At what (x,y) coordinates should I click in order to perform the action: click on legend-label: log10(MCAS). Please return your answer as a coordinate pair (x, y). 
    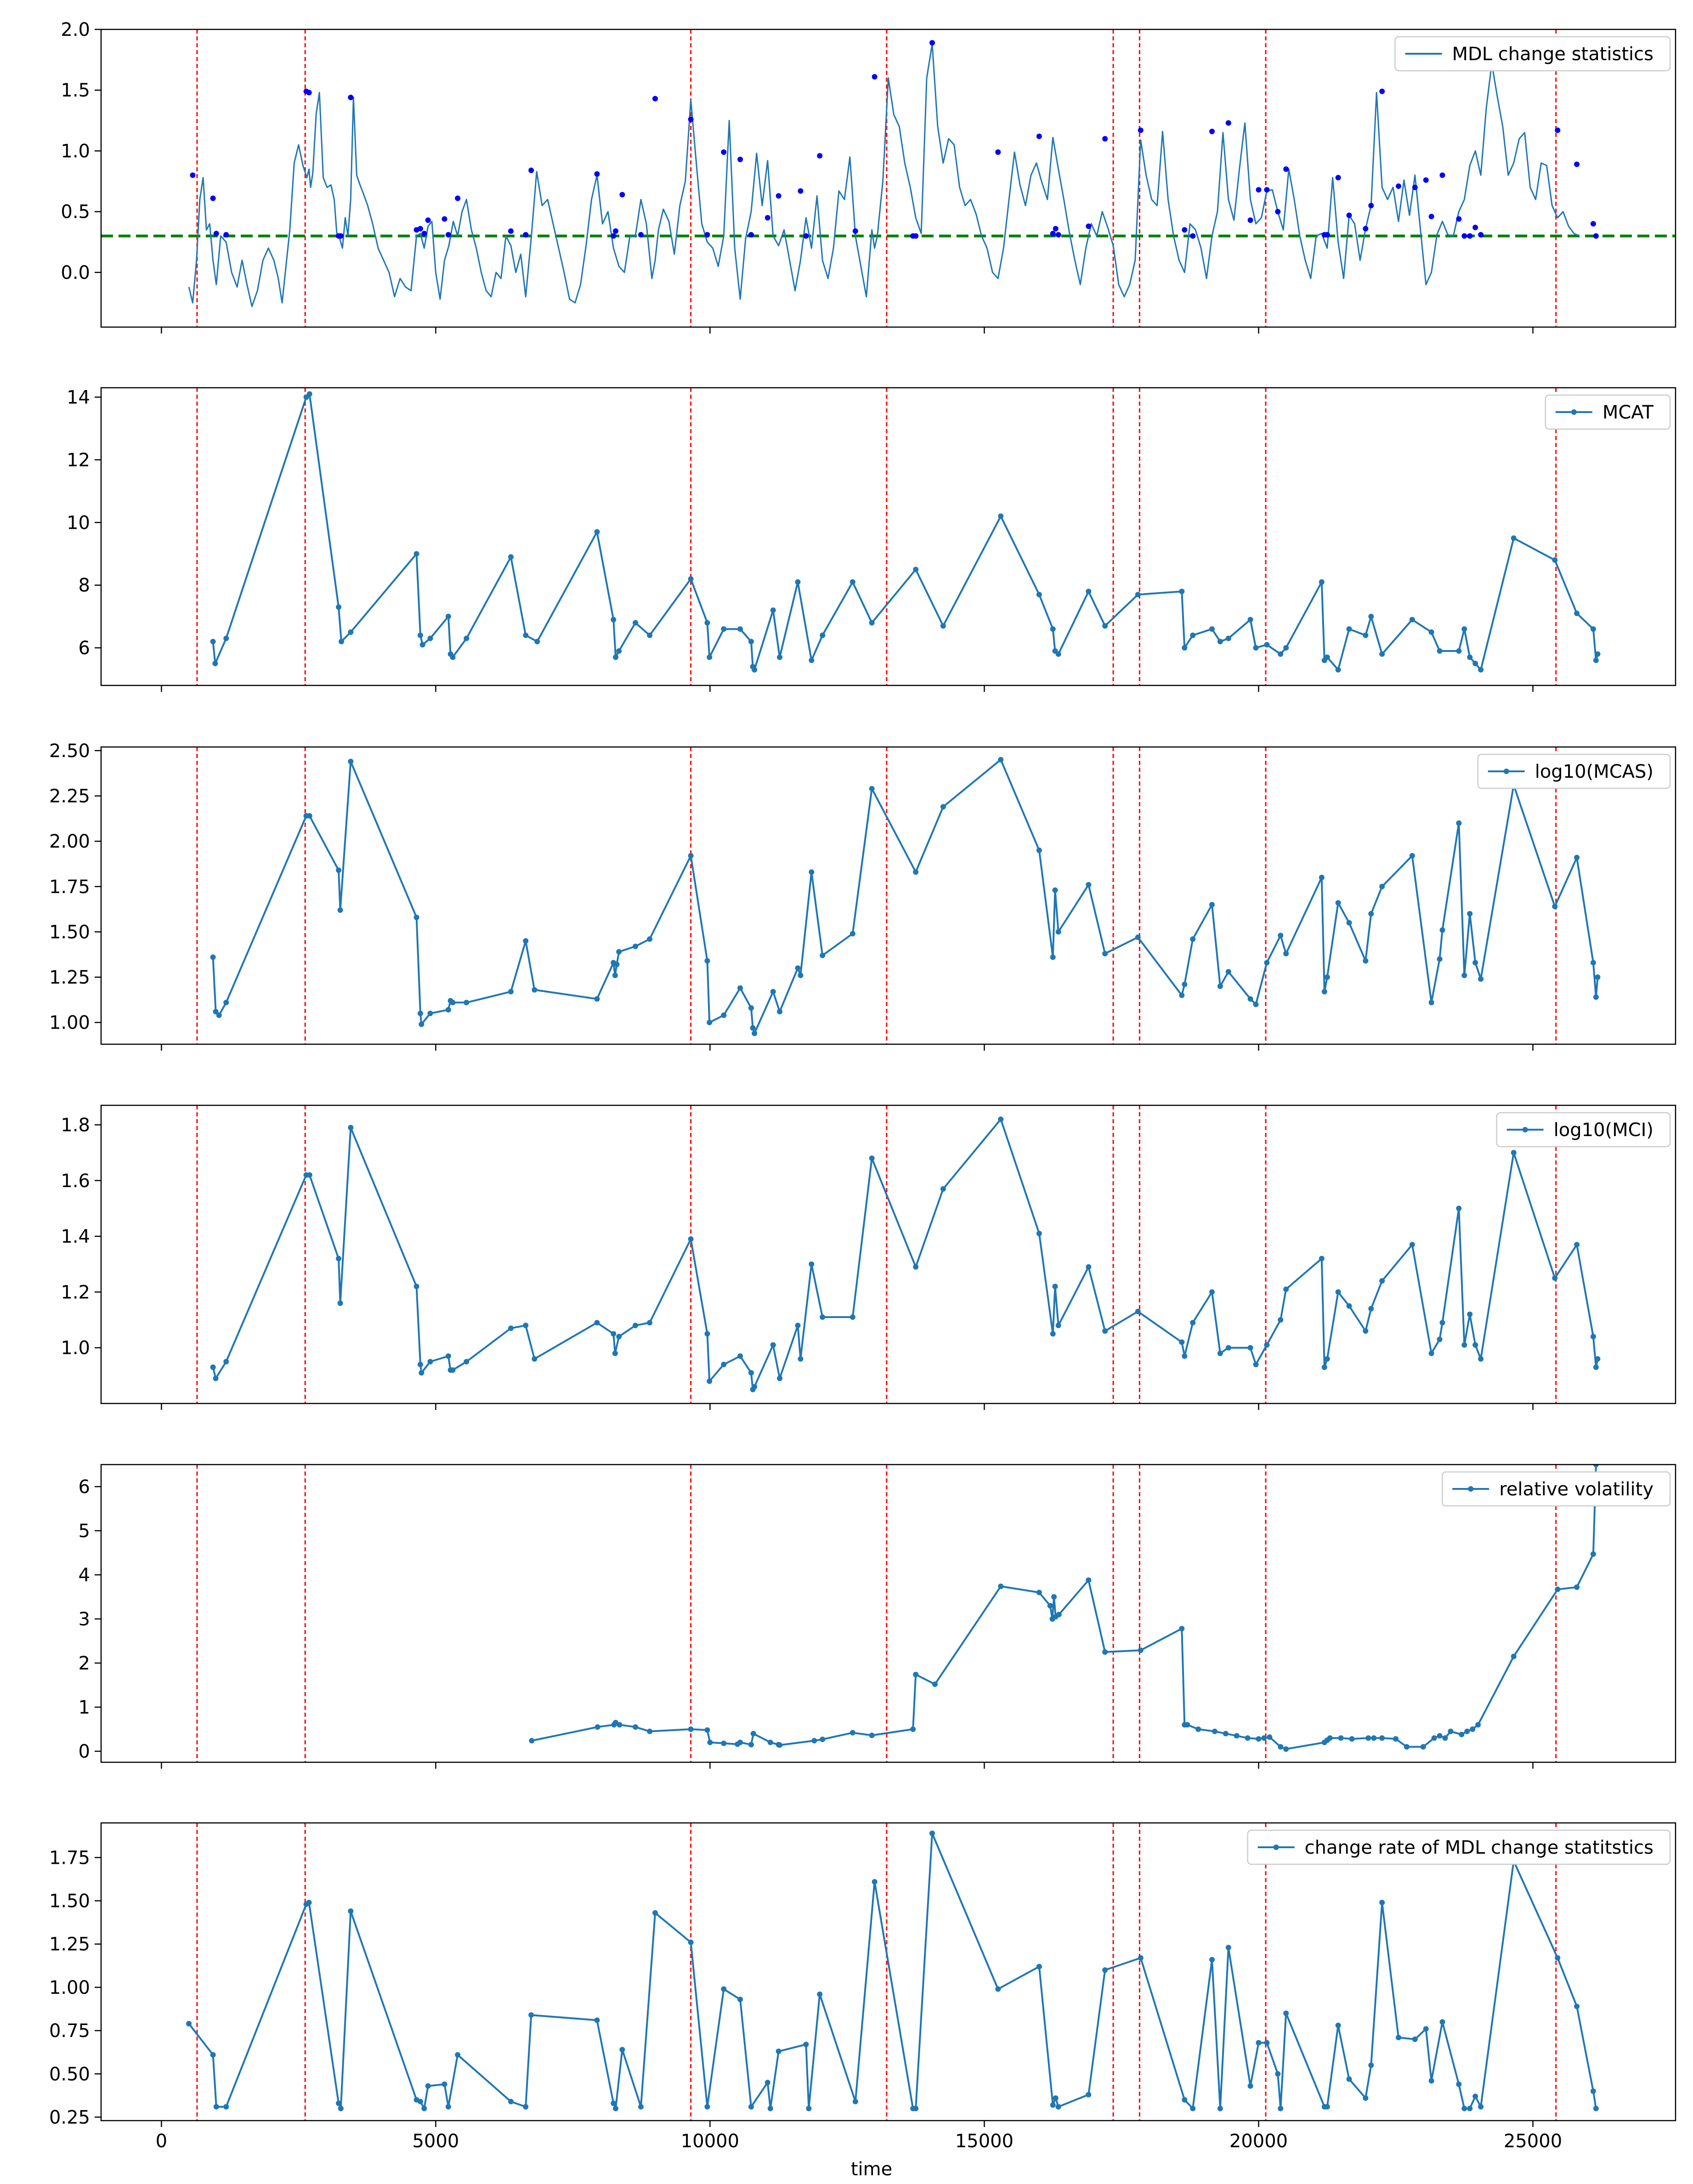
    Looking at the image, I should click on (1594, 771).